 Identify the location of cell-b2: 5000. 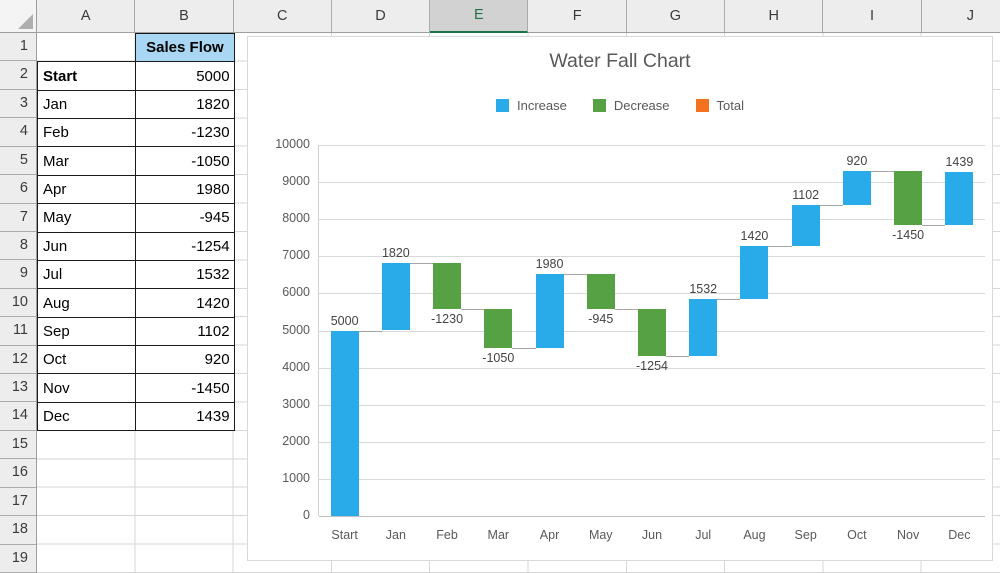
(185, 76).